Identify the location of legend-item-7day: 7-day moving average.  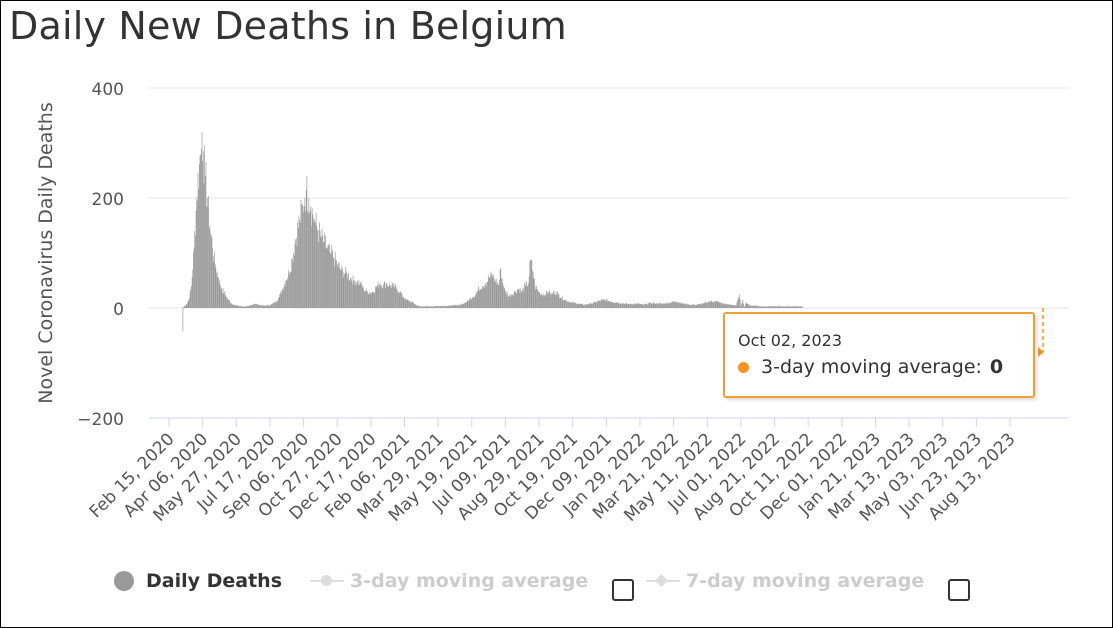
(785, 581).